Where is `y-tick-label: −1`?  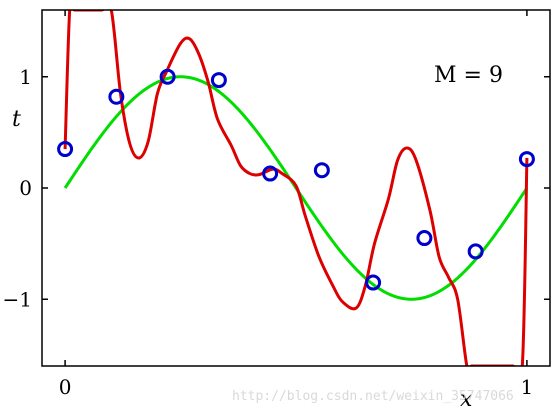
y-tick-label: −1 is located at coordinates (17, 299).